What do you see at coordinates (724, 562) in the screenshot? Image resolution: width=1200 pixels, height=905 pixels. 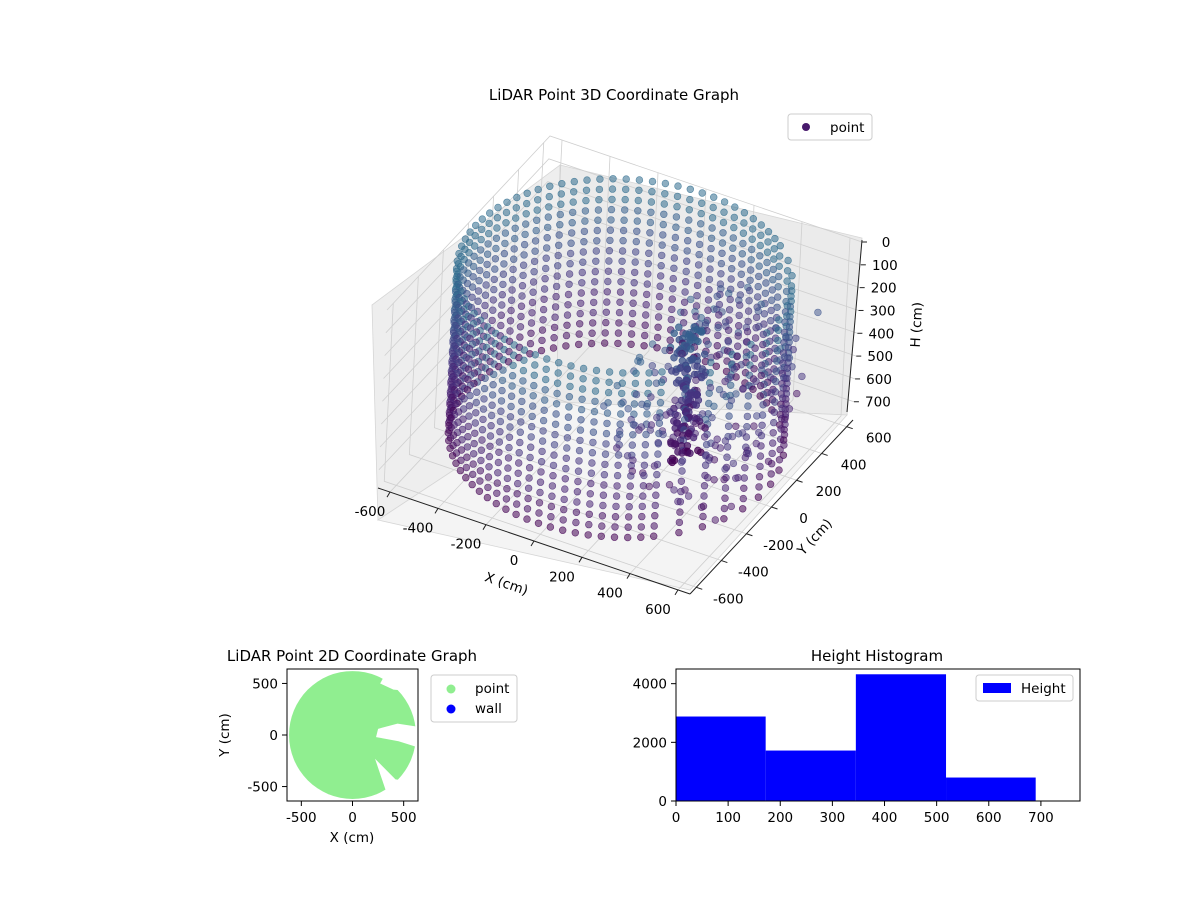 I see `y-tick-3d` at bounding box center [724, 562].